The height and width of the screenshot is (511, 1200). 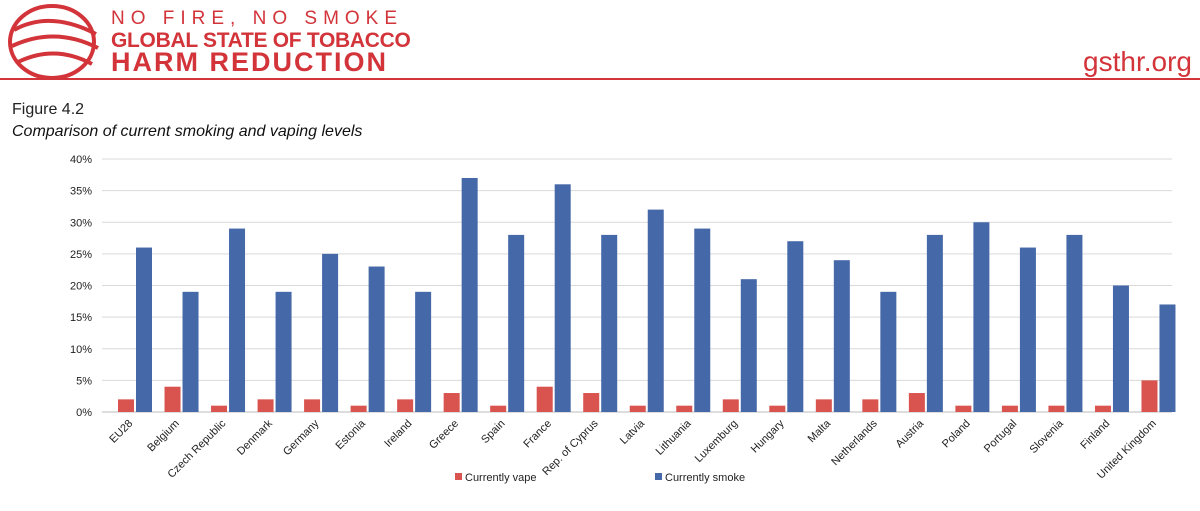 I want to click on y-tick-label: 25%, so click(x=81, y=255).